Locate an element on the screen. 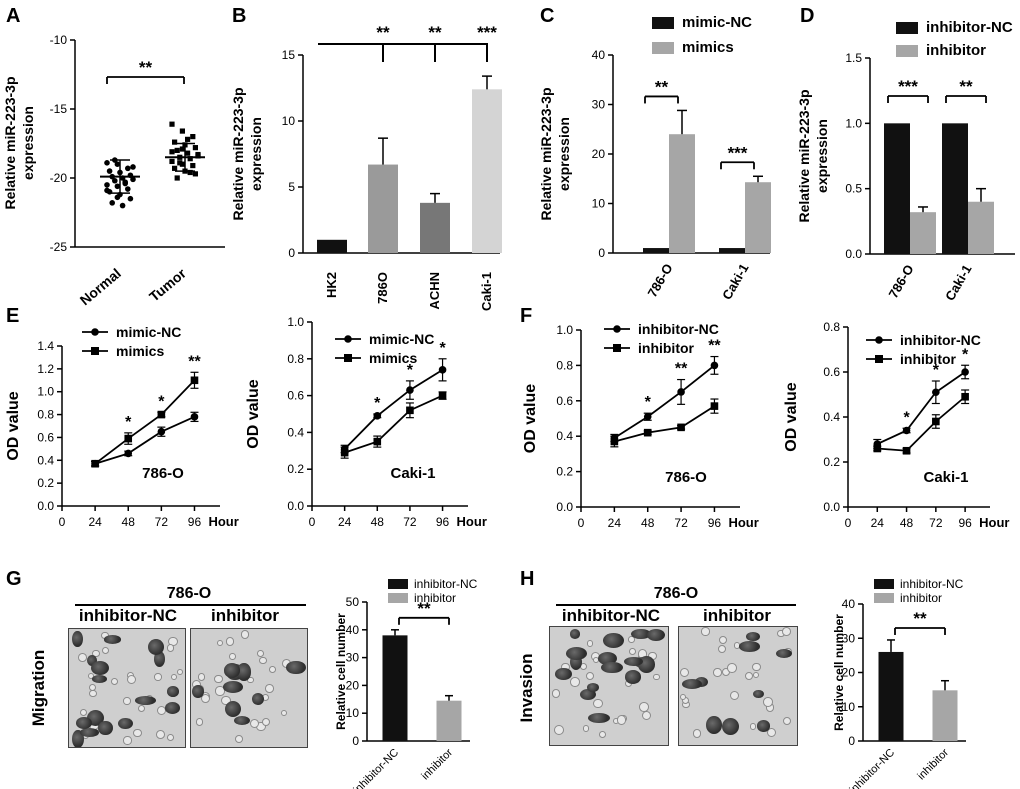  panel-b-ylabel-line2: expression is located at coordinates (256, 154).